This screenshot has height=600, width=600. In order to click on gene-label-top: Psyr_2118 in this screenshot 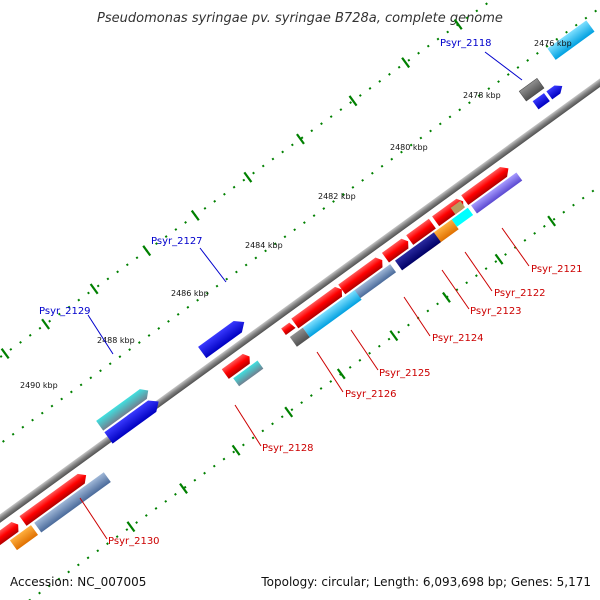, I will do `click(466, 43)`.